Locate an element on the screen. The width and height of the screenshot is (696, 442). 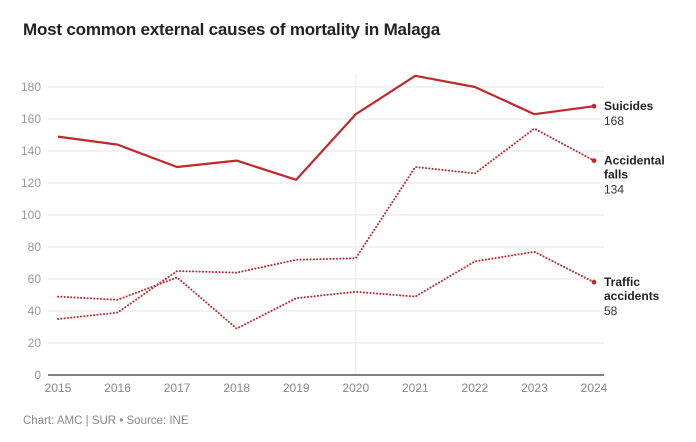
y-axis: 0 20 40 60 80 100 120 140 160 180 is located at coordinates (31, 231).